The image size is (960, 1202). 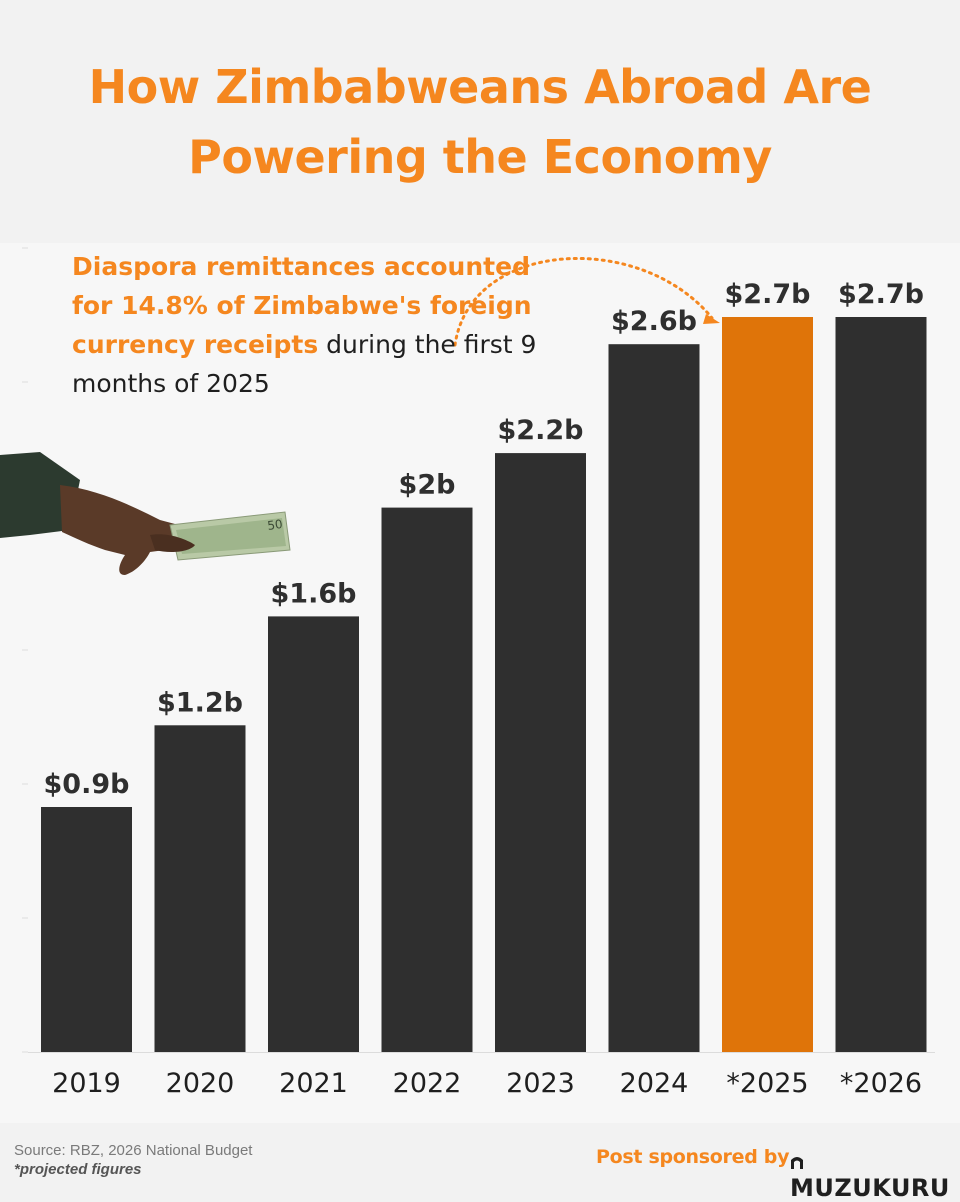 I want to click on value-label: $0.9b, so click(x=87, y=784).